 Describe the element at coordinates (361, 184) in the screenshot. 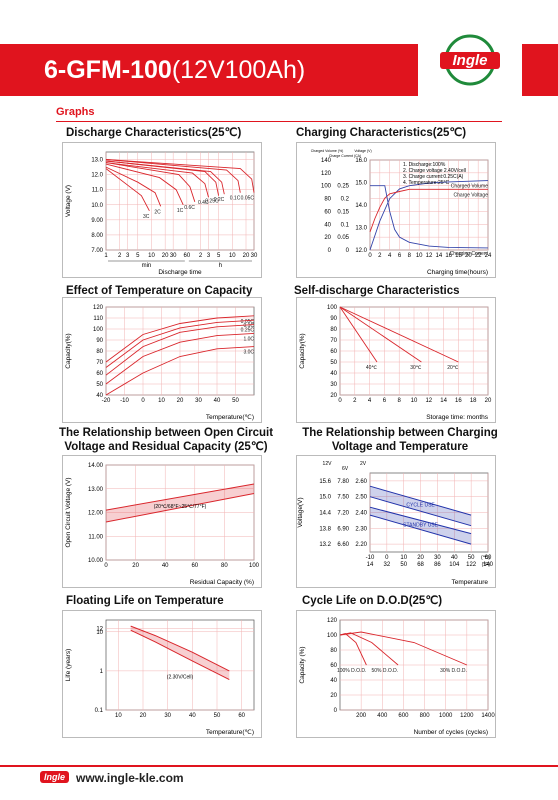

I see `y-tick-label: 15.0` at that location.